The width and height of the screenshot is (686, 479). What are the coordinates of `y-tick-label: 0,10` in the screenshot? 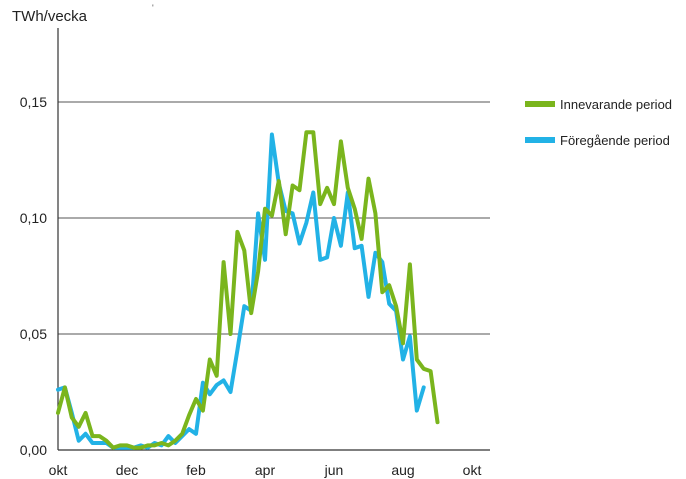 It's located at (33, 218).